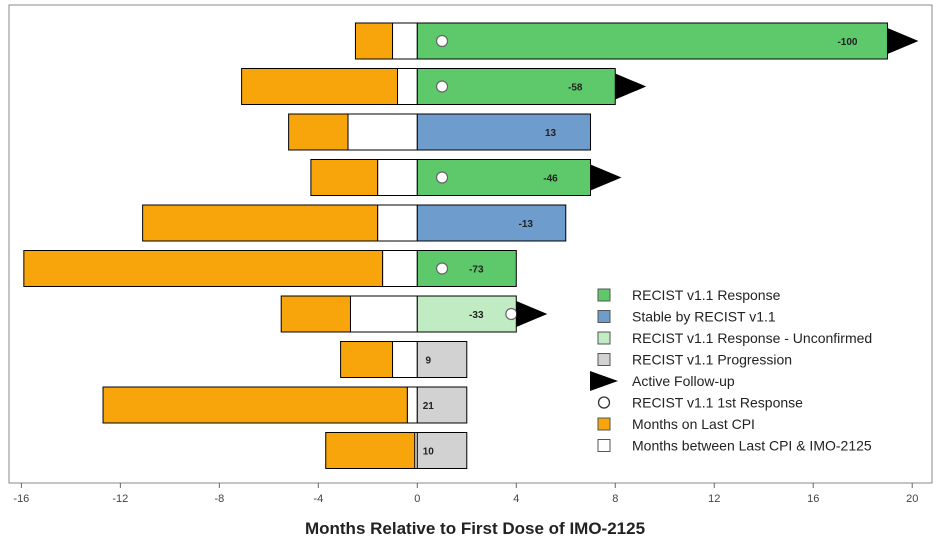  Describe the element at coordinates (752, 446) in the screenshot. I see `legend-label: Months between Last CPI & IMO-2125` at that location.